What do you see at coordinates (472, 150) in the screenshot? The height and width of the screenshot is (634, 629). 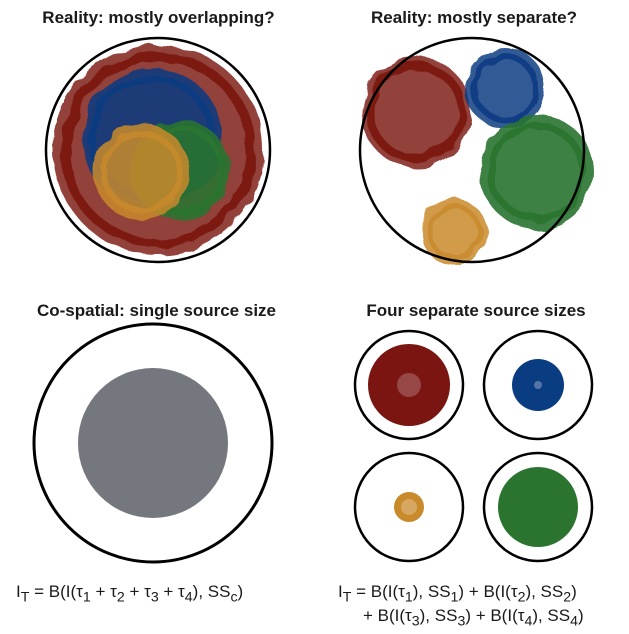 I see `beam-outline-separate` at bounding box center [472, 150].